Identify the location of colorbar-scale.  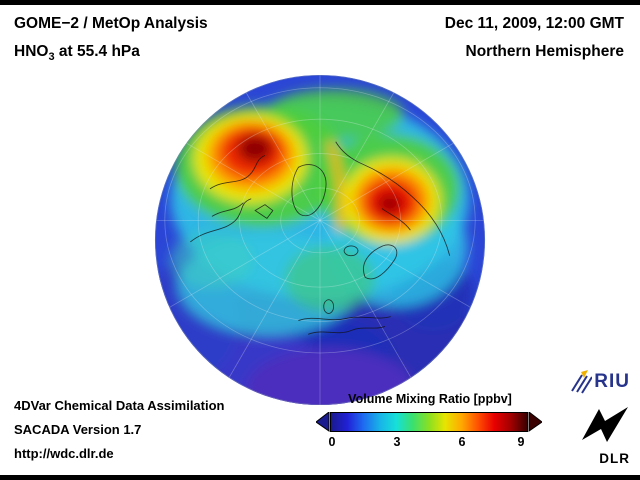
(430, 422).